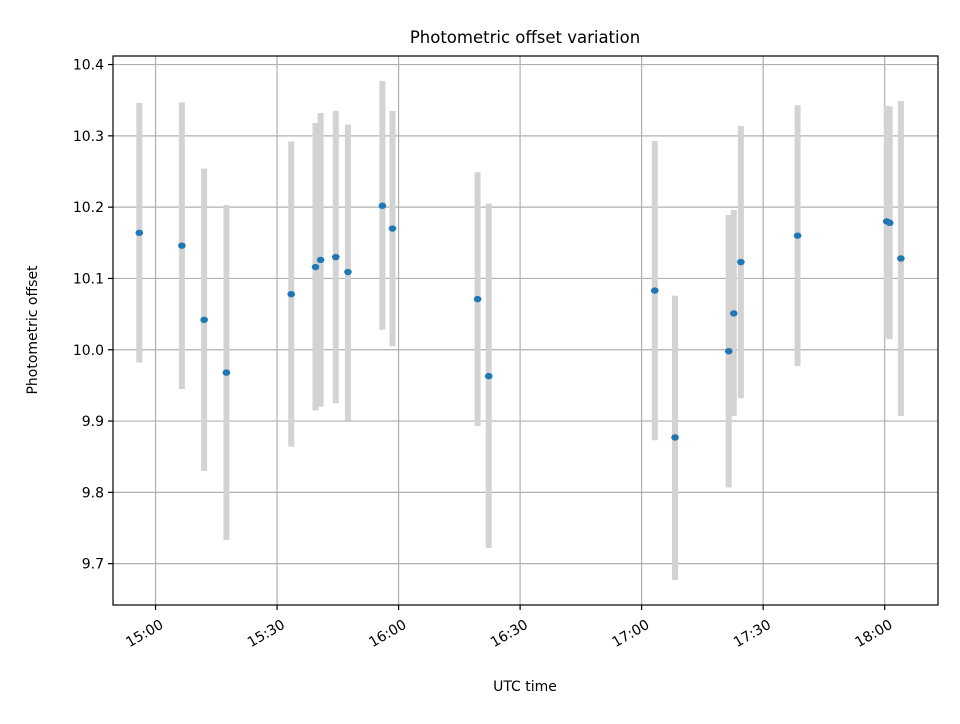 The image size is (960, 724). Describe the element at coordinates (88, 137) in the screenshot. I see `y-tick-label: 10.3` at that location.